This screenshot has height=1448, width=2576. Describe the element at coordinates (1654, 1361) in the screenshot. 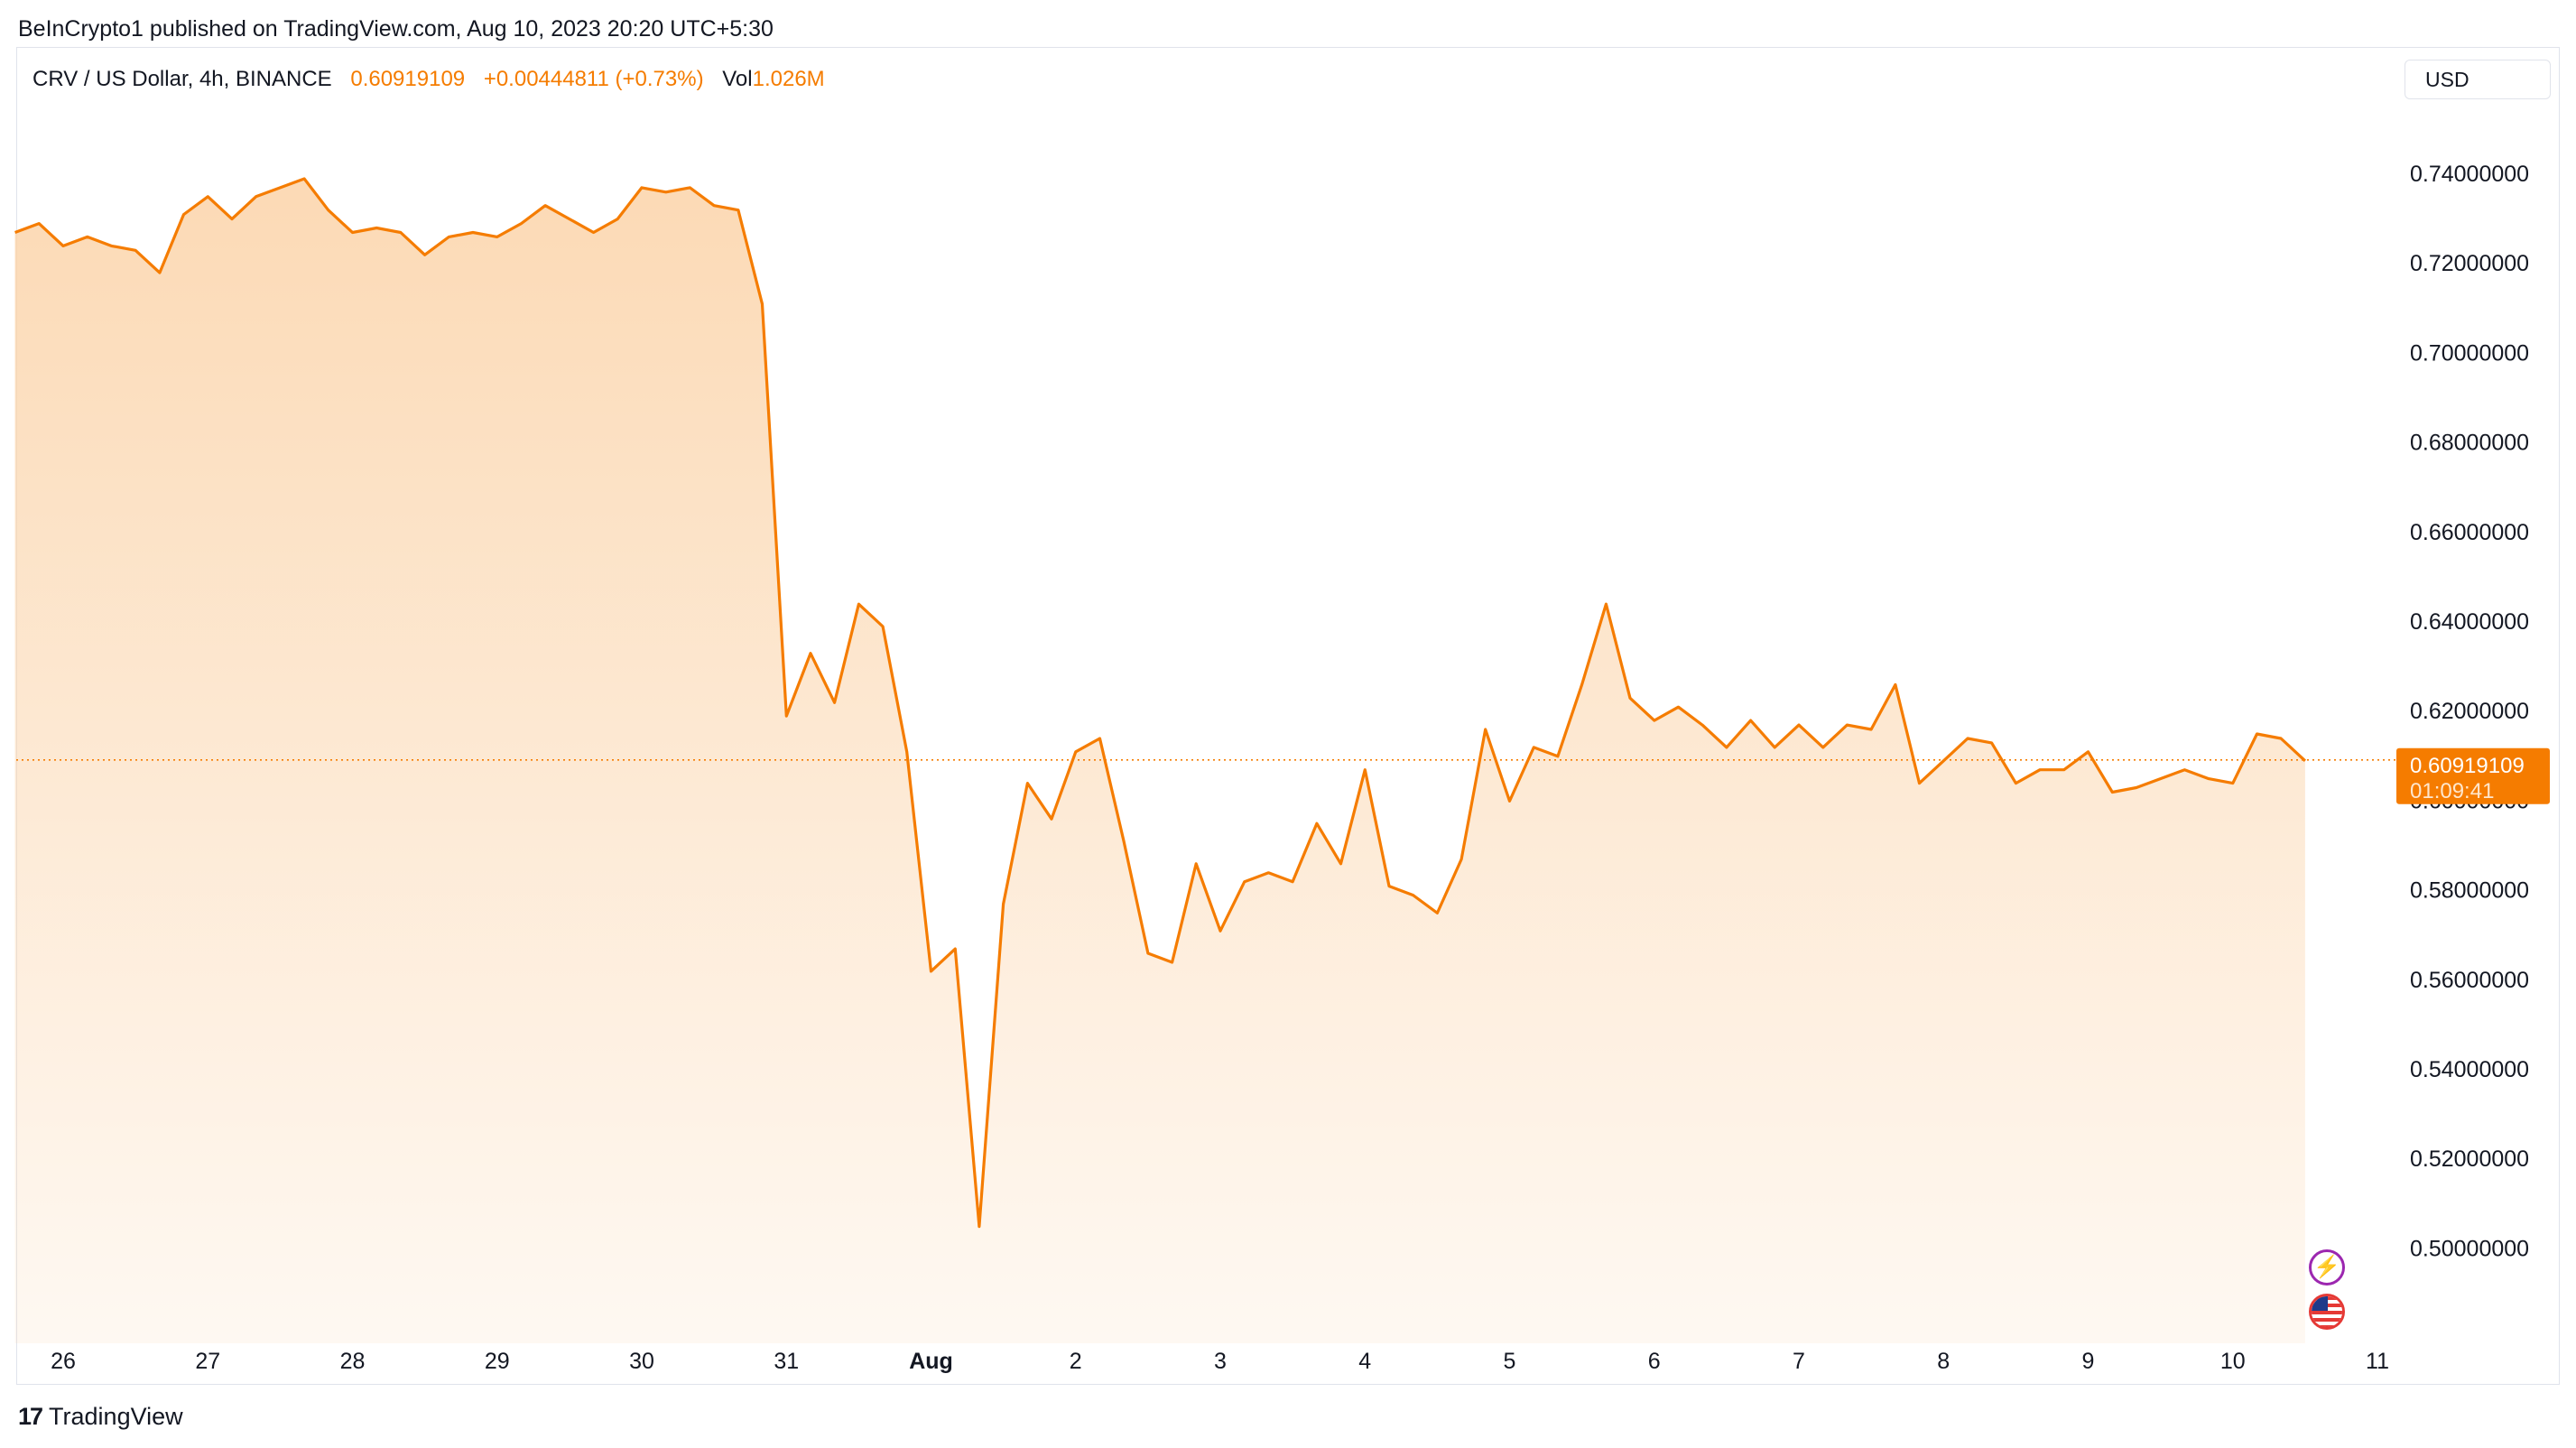

I see `x-tick-label: 6` at that location.